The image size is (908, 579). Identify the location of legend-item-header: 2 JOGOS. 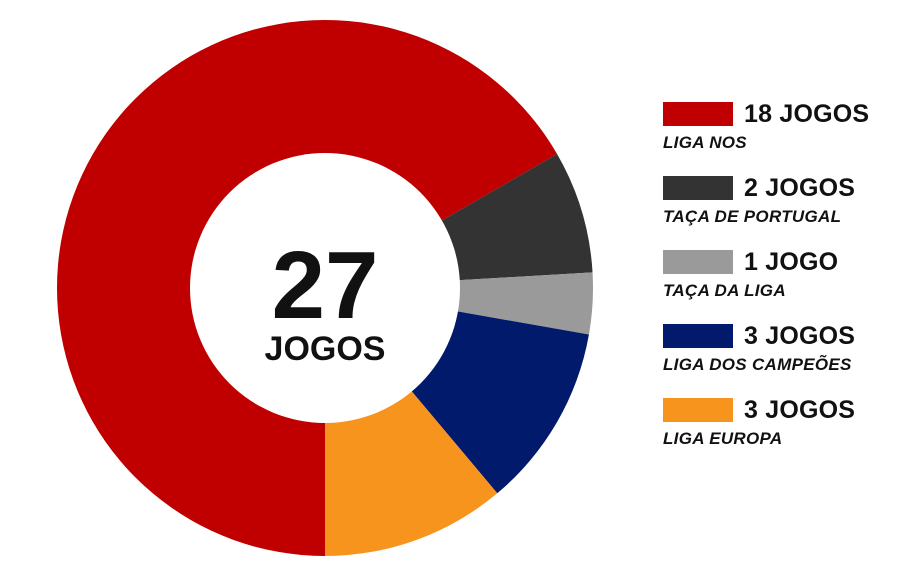
(783, 188).